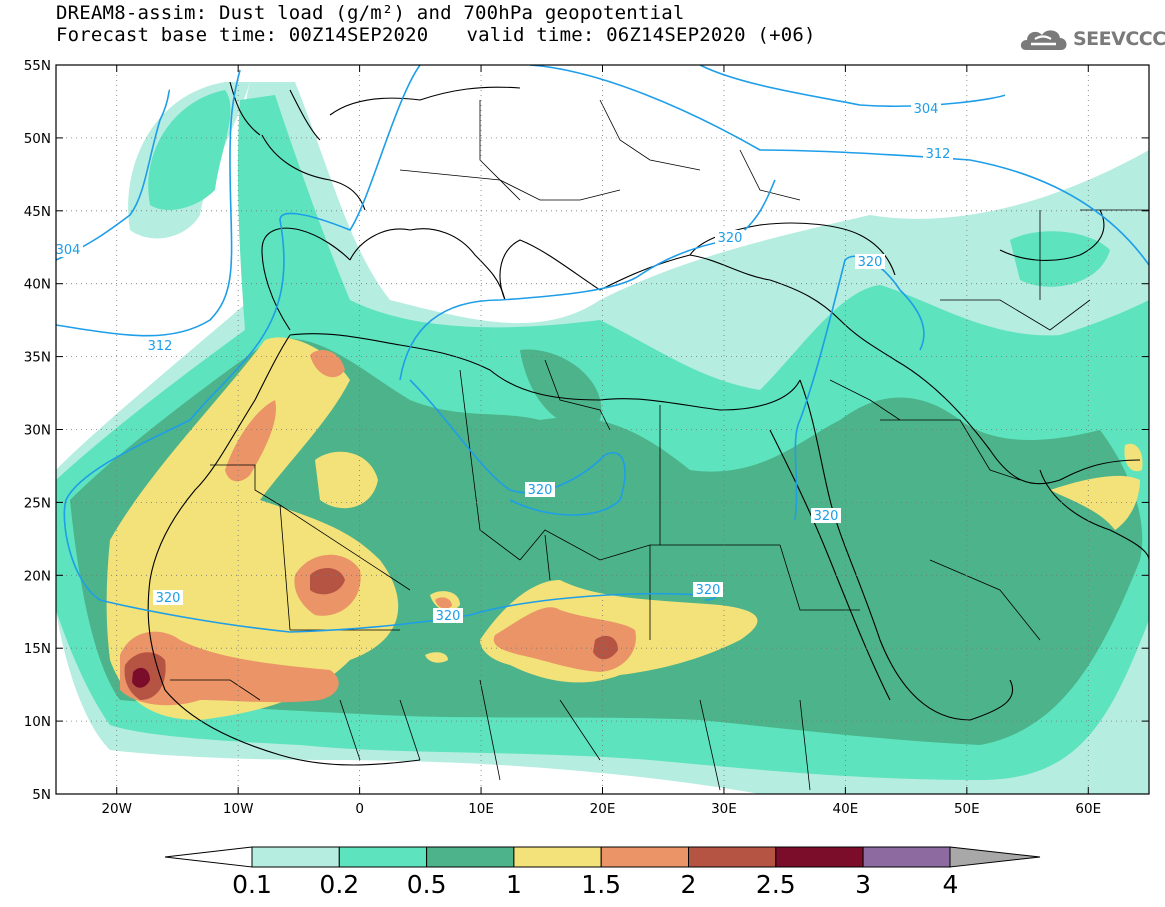 The image size is (1165, 907). Describe the element at coordinates (116, 809) in the screenshot. I see `lon-label: 20W` at that location.